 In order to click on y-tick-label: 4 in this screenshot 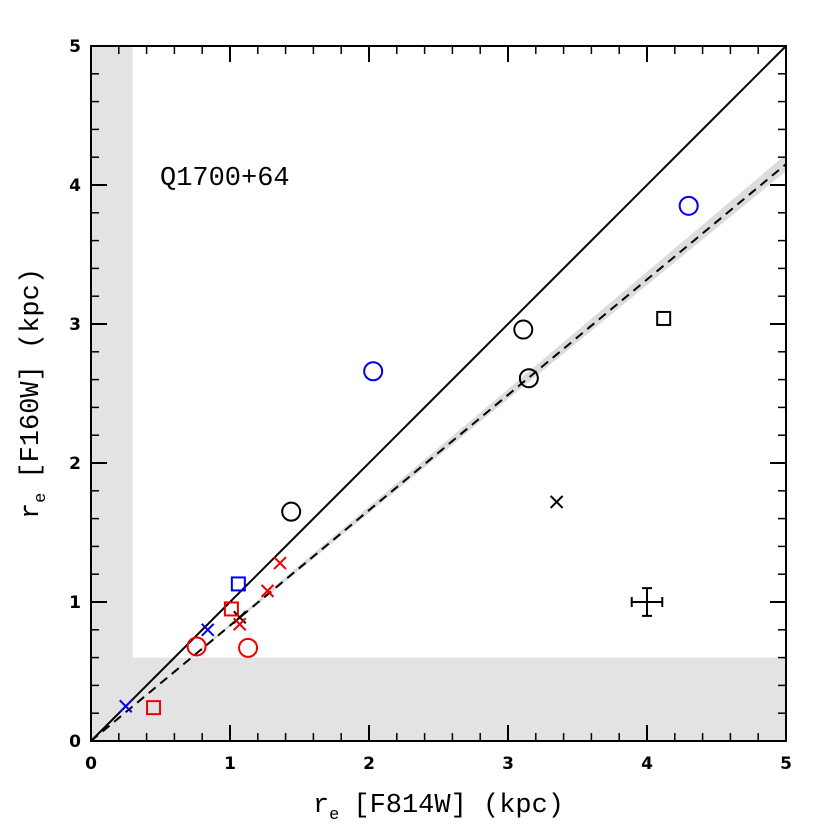, I will do `click(75, 186)`.